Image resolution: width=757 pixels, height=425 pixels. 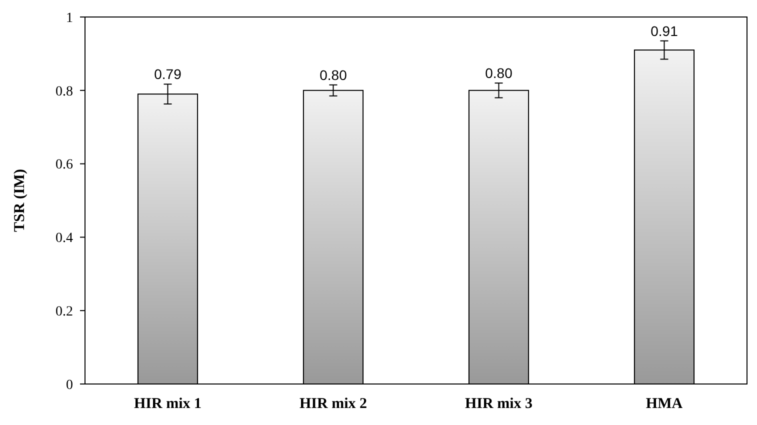 I want to click on y-tick-label: 0.6, so click(x=64, y=165).